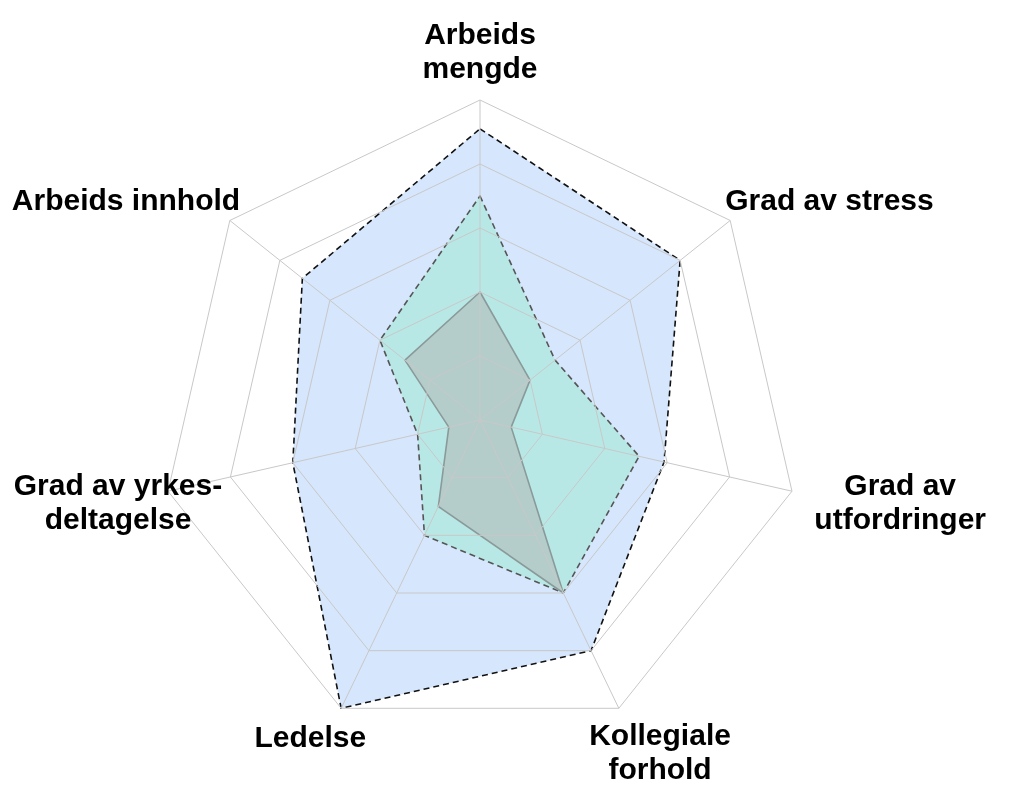 The image size is (1024, 801). Describe the element at coordinates (480, 50) in the screenshot. I see `spoke-label: Arbeids mengde` at that location.